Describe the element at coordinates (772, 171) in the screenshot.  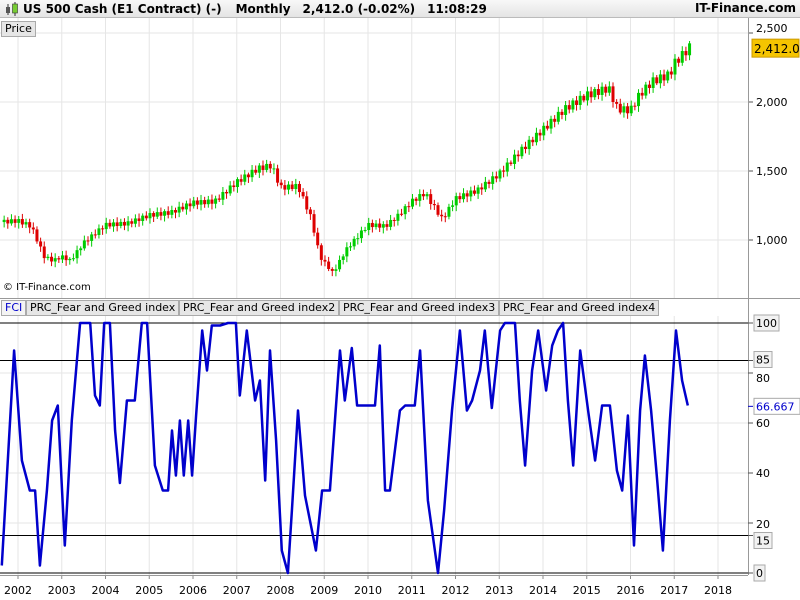
I see `price-axis-label: 1,500` at that location.